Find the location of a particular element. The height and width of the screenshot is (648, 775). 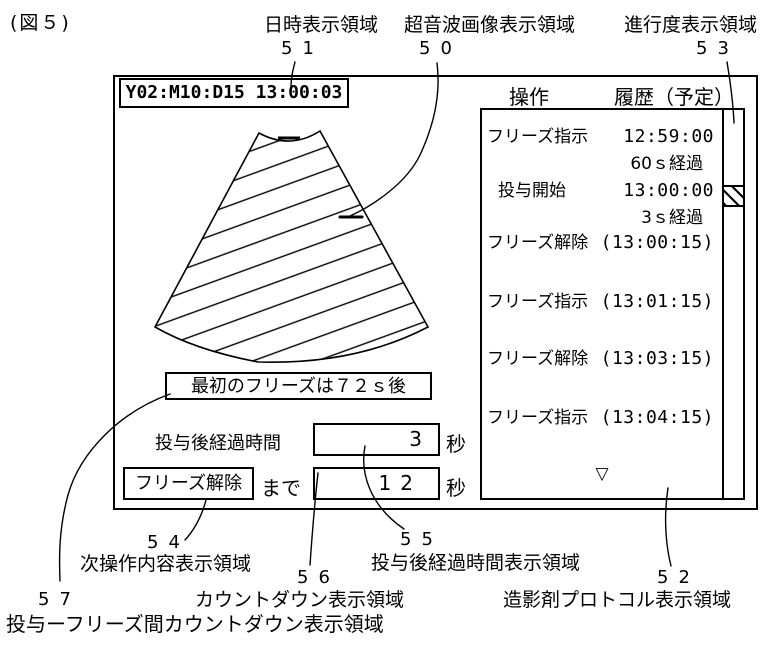

ultrasound-sector-image is located at coordinates (291, 246).